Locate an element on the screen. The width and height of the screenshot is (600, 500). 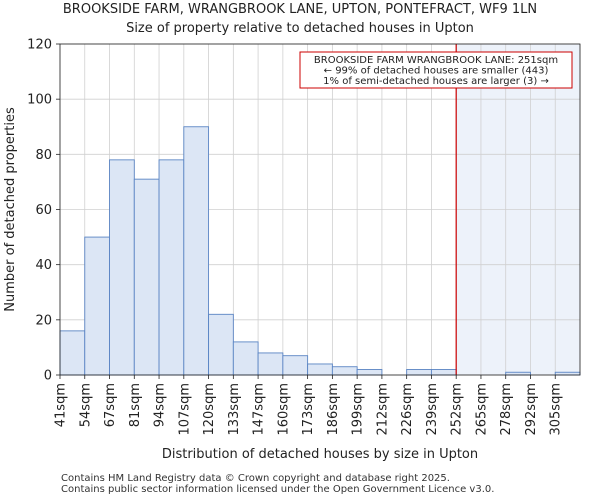
y-tick-label-4: 80 is located at coordinates (43, 155).